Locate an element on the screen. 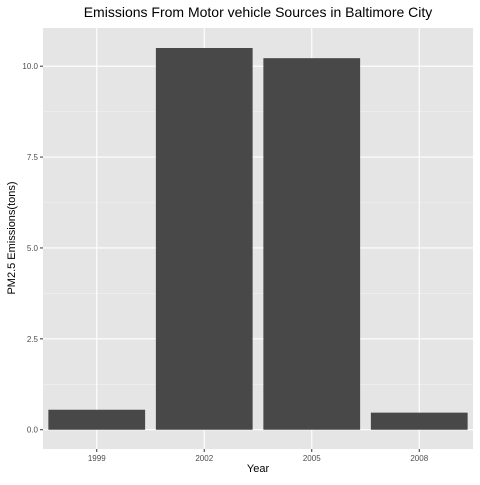  y-tick-label: 0.0 is located at coordinates (33, 430).